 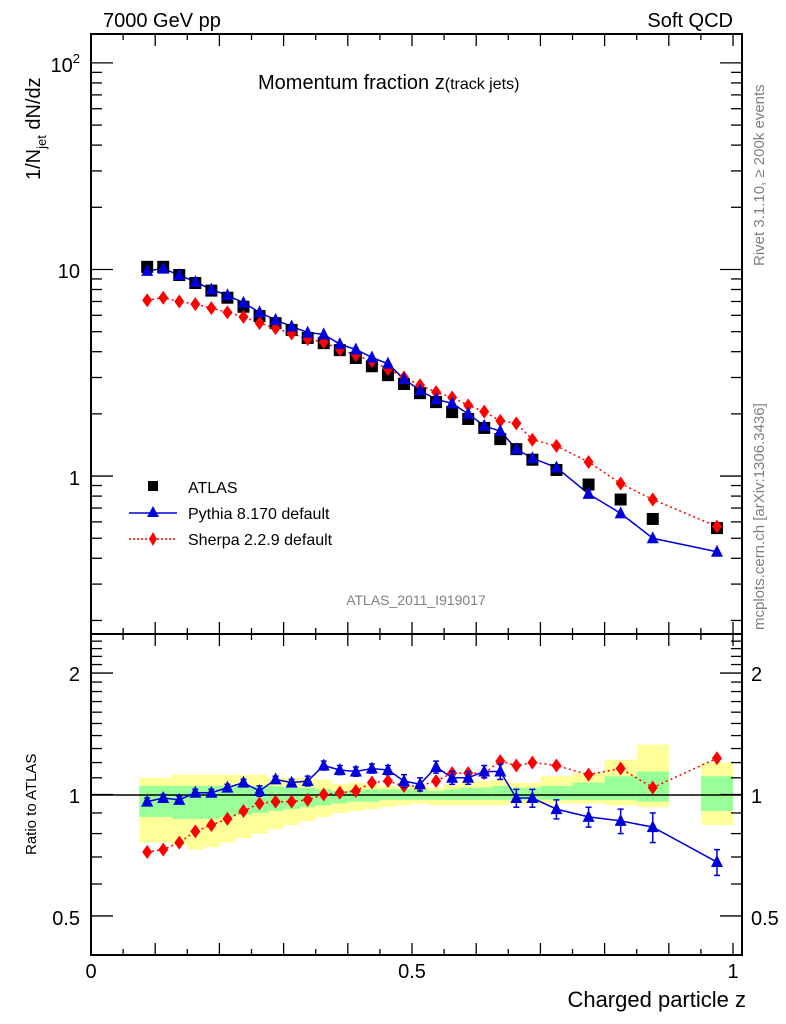 I want to click on y-tick-label-100-exp: 2, so click(x=76, y=58).